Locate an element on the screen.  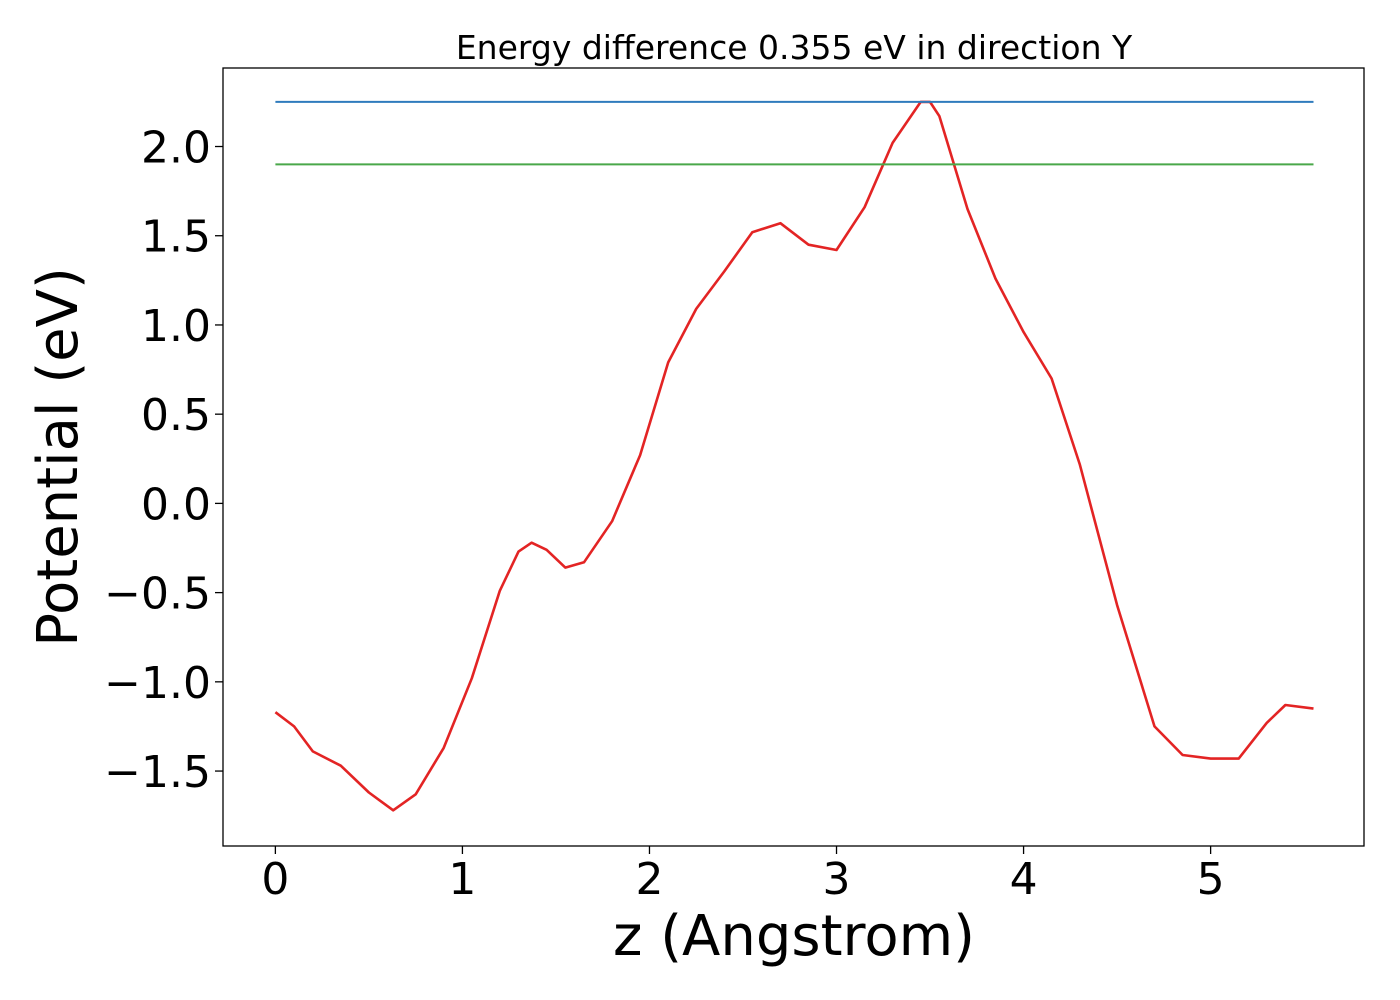
y-tick-label: 1.0 is located at coordinates (176, 326).